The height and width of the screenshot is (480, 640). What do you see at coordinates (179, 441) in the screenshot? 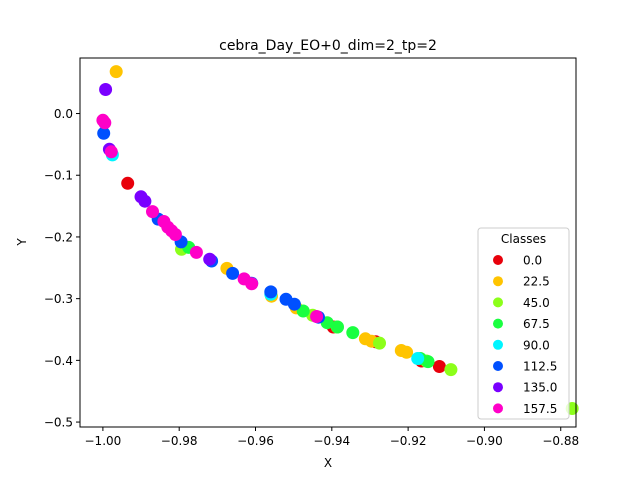
I see `x-tick-label: −0.98` at bounding box center [179, 441].